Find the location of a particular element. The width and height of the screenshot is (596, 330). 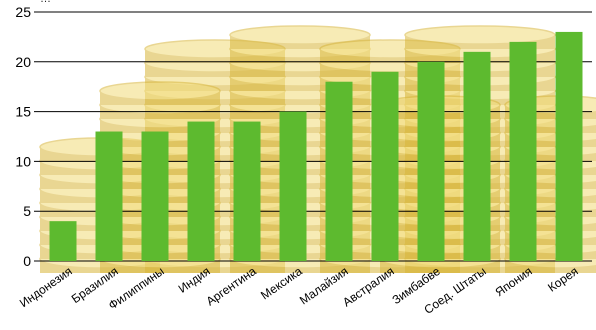

y-tick-label: 20 is located at coordinates (23, 62).